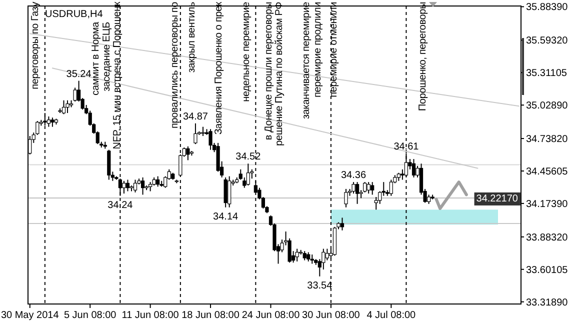 The image size is (572, 325). What do you see at coordinates (195, 116) in the screenshot?
I see `annotation: 34.87` at bounding box center [195, 116].